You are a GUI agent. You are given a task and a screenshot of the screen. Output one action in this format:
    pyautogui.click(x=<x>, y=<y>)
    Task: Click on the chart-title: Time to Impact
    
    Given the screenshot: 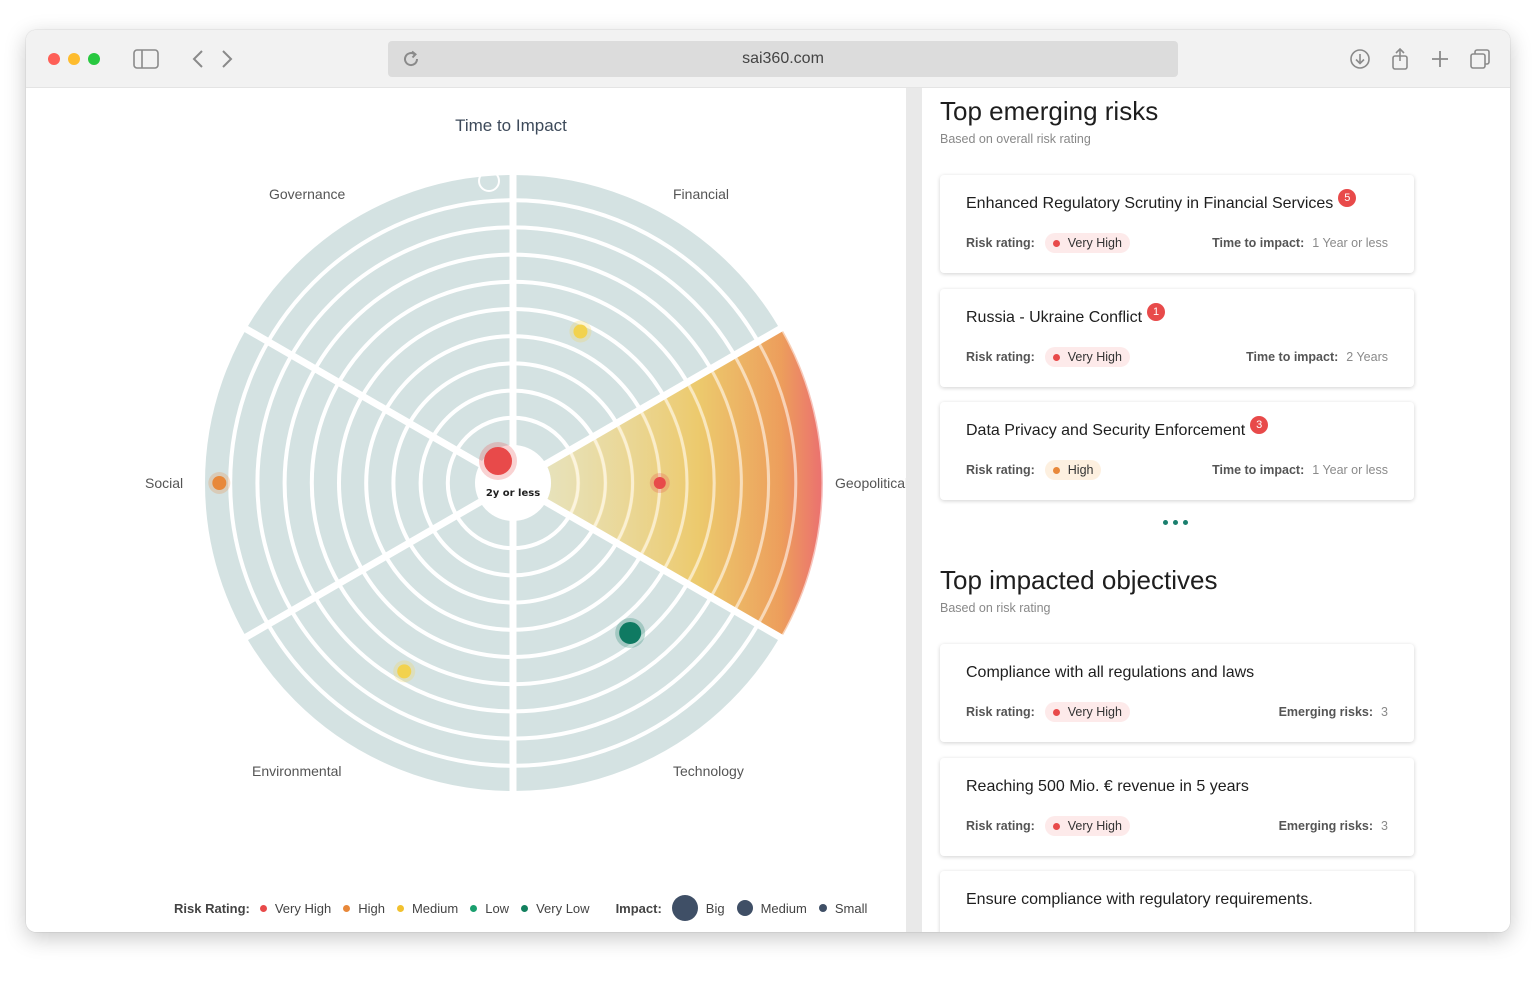 What is the action you would take?
    pyautogui.click(x=511, y=125)
    